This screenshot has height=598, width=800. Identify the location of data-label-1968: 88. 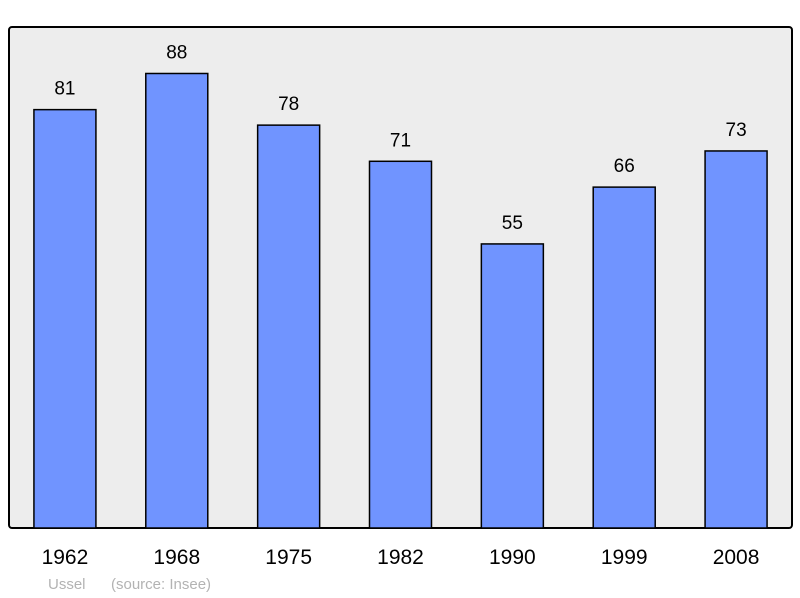
(176, 52).